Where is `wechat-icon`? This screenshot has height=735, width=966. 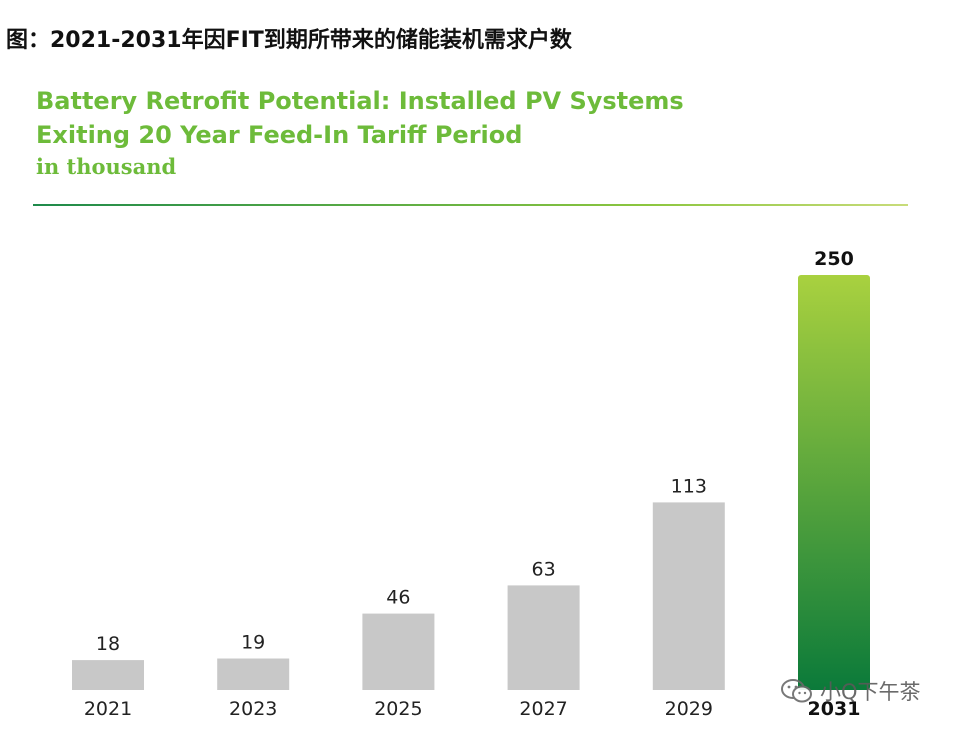
wechat-icon is located at coordinates (796, 691).